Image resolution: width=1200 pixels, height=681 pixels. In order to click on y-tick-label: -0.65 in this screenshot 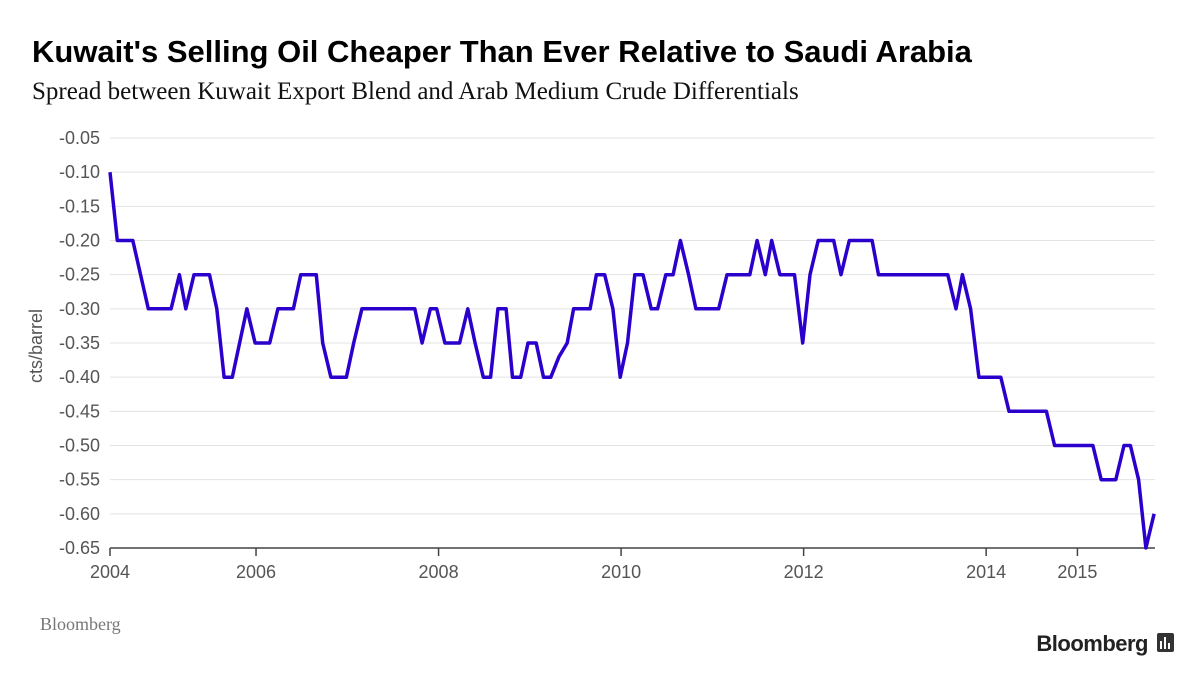, I will do `click(79, 548)`.